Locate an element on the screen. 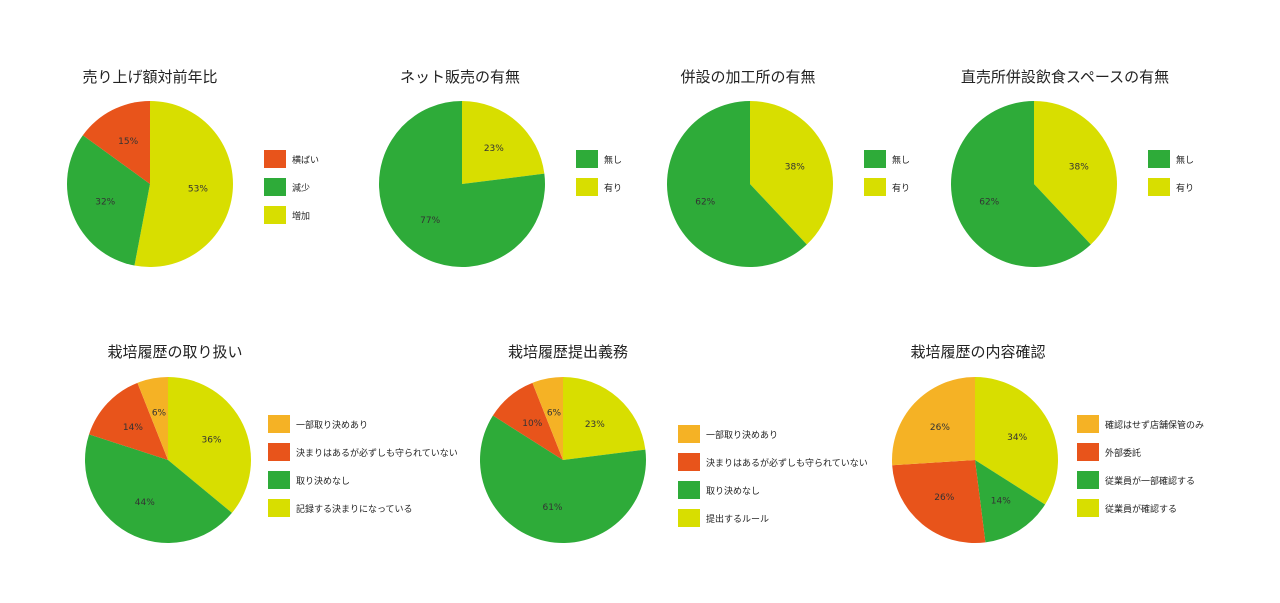 The height and width of the screenshot is (603, 1280). legend-label: 従業員が確認する is located at coordinates (1141, 509).